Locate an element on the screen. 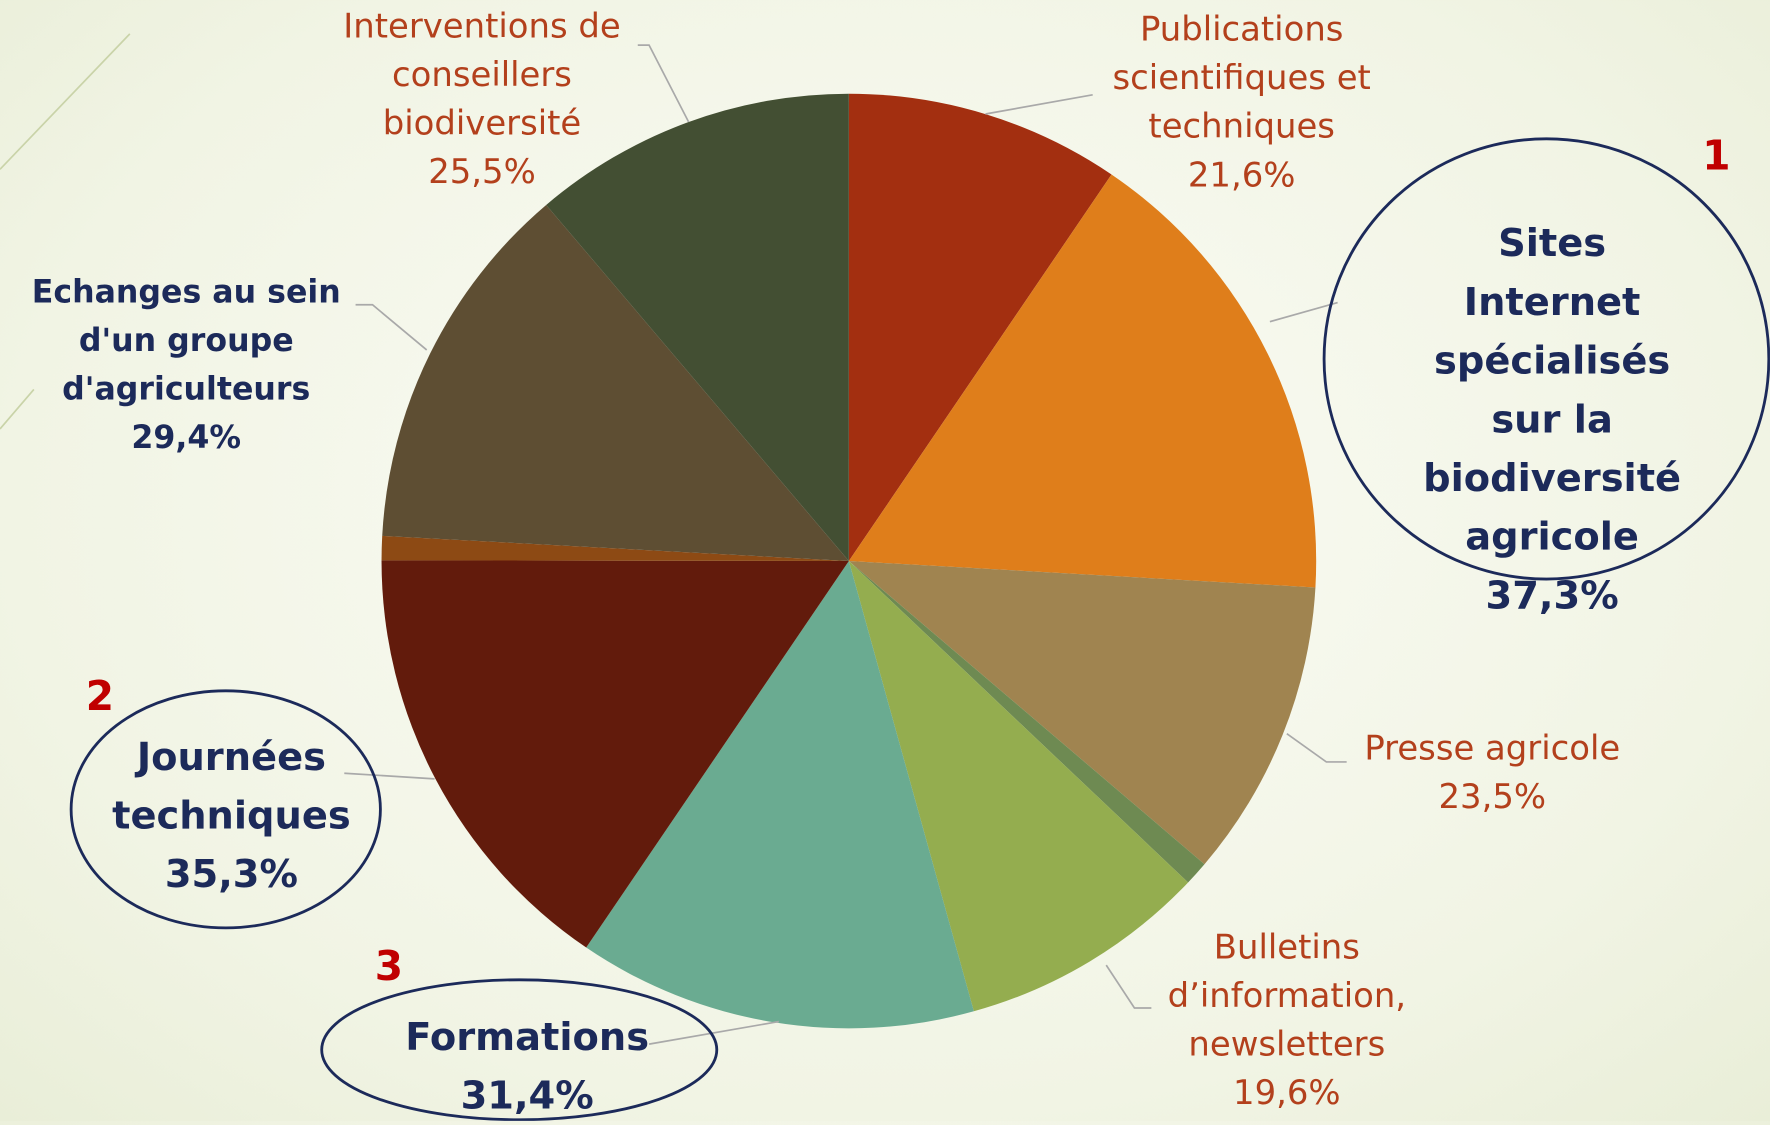 This screenshot has height=1125, width=1770. category-label: Bulletins d’information, newsletters is located at coordinates (1287, 996).